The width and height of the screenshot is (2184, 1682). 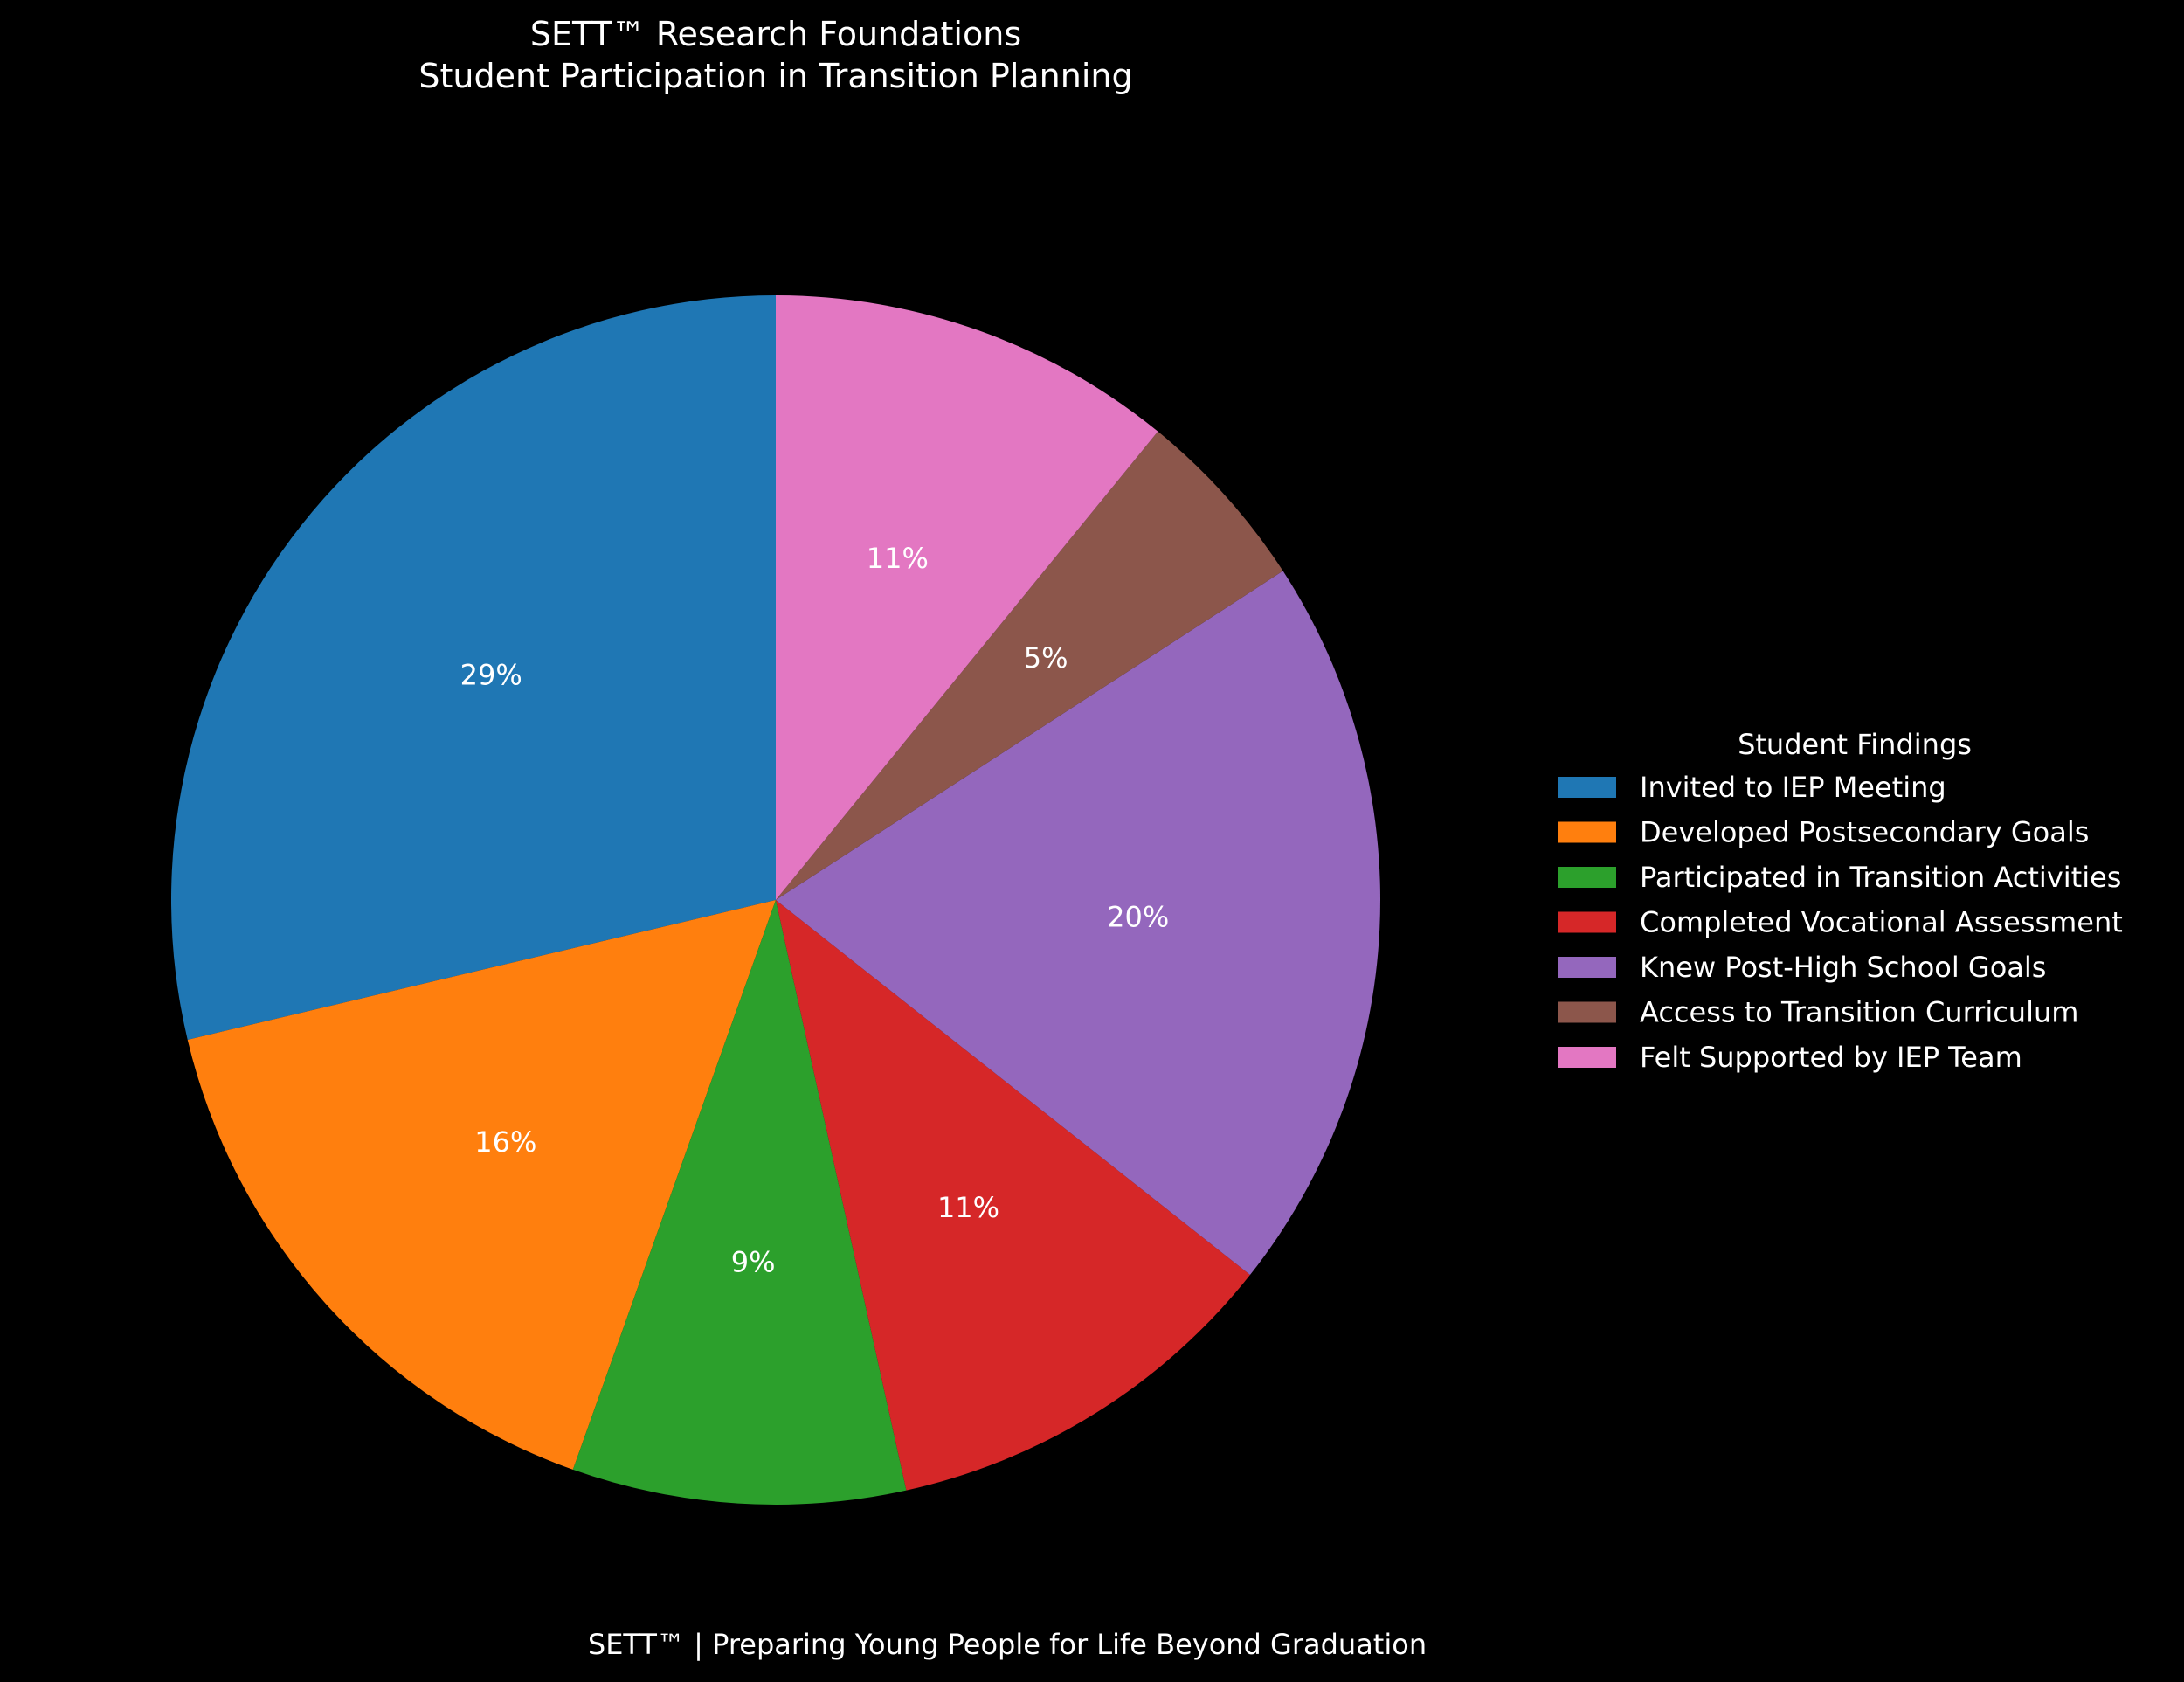 What do you see at coordinates (1138, 916) in the screenshot?
I see `slice-percent-label-5: 20%` at bounding box center [1138, 916].